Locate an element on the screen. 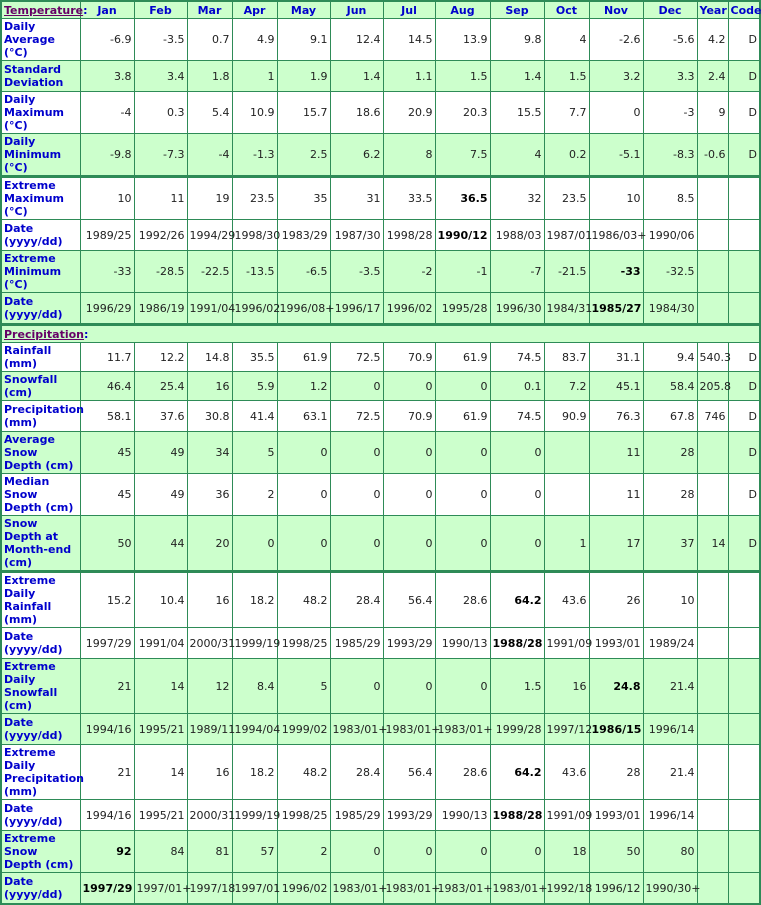  value-cell-feb: 25.4 is located at coordinates (160, 386).